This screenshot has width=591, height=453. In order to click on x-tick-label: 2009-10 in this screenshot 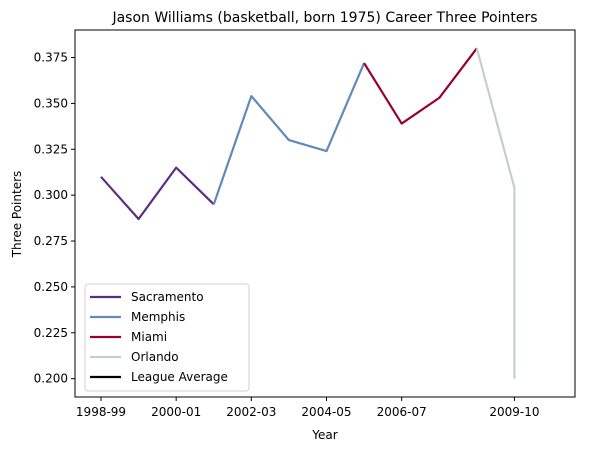, I will do `click(514, 412)`.